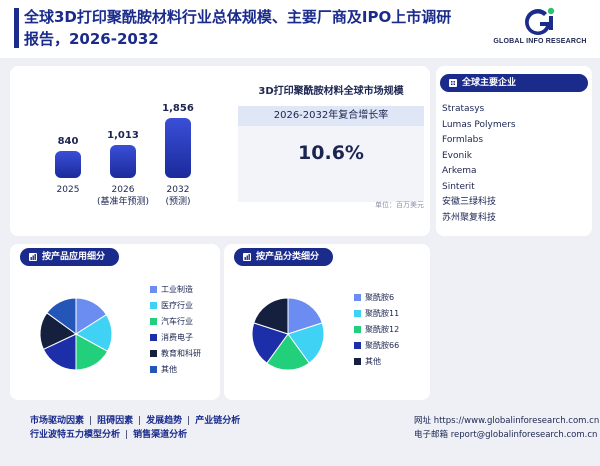  Describe the element at coordinates (160, 435) in the screenshot. I see `footer-link: 销售渠道分析` at that location.